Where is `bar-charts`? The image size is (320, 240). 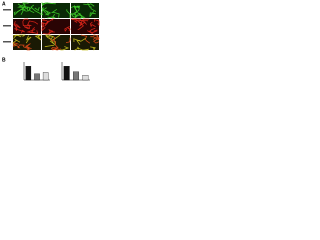 bar-charts is located at coordinates (56, 71).